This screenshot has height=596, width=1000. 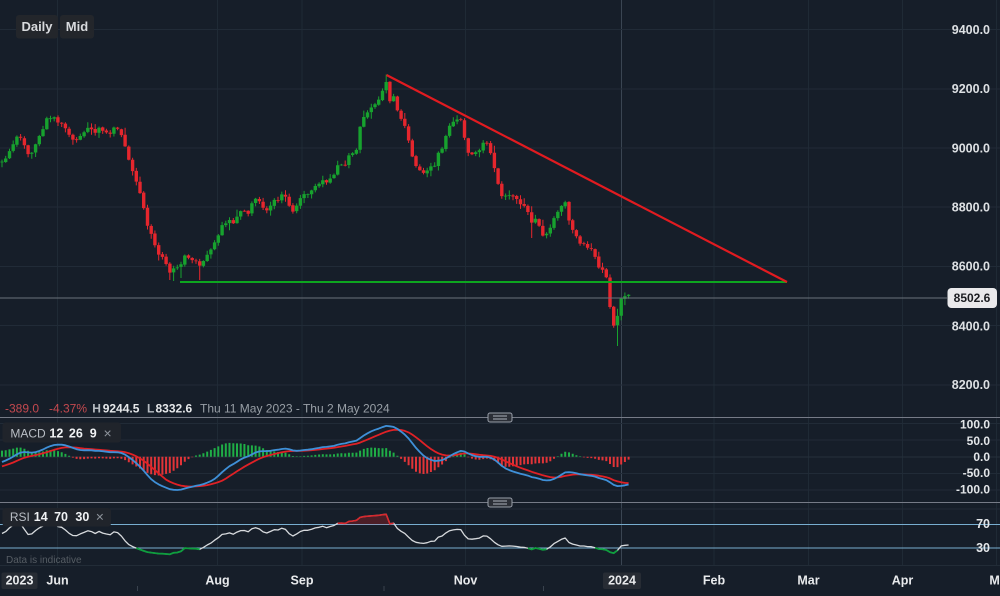 What do you see at coordinates (41, 517) in the screenshot?
I see `svg-text: 14` at bounding box center [41, 517].